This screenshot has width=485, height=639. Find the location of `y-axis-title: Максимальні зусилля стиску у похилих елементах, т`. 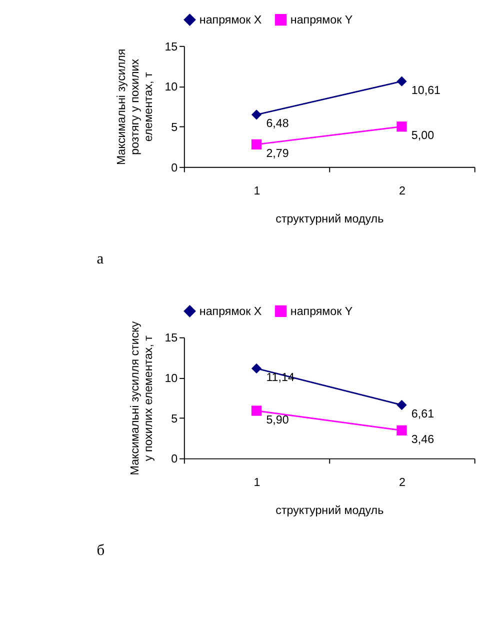

y-axis-title: Максимальні зусилля стиску у похилих елементах, т is located at coordinates (142, 398).